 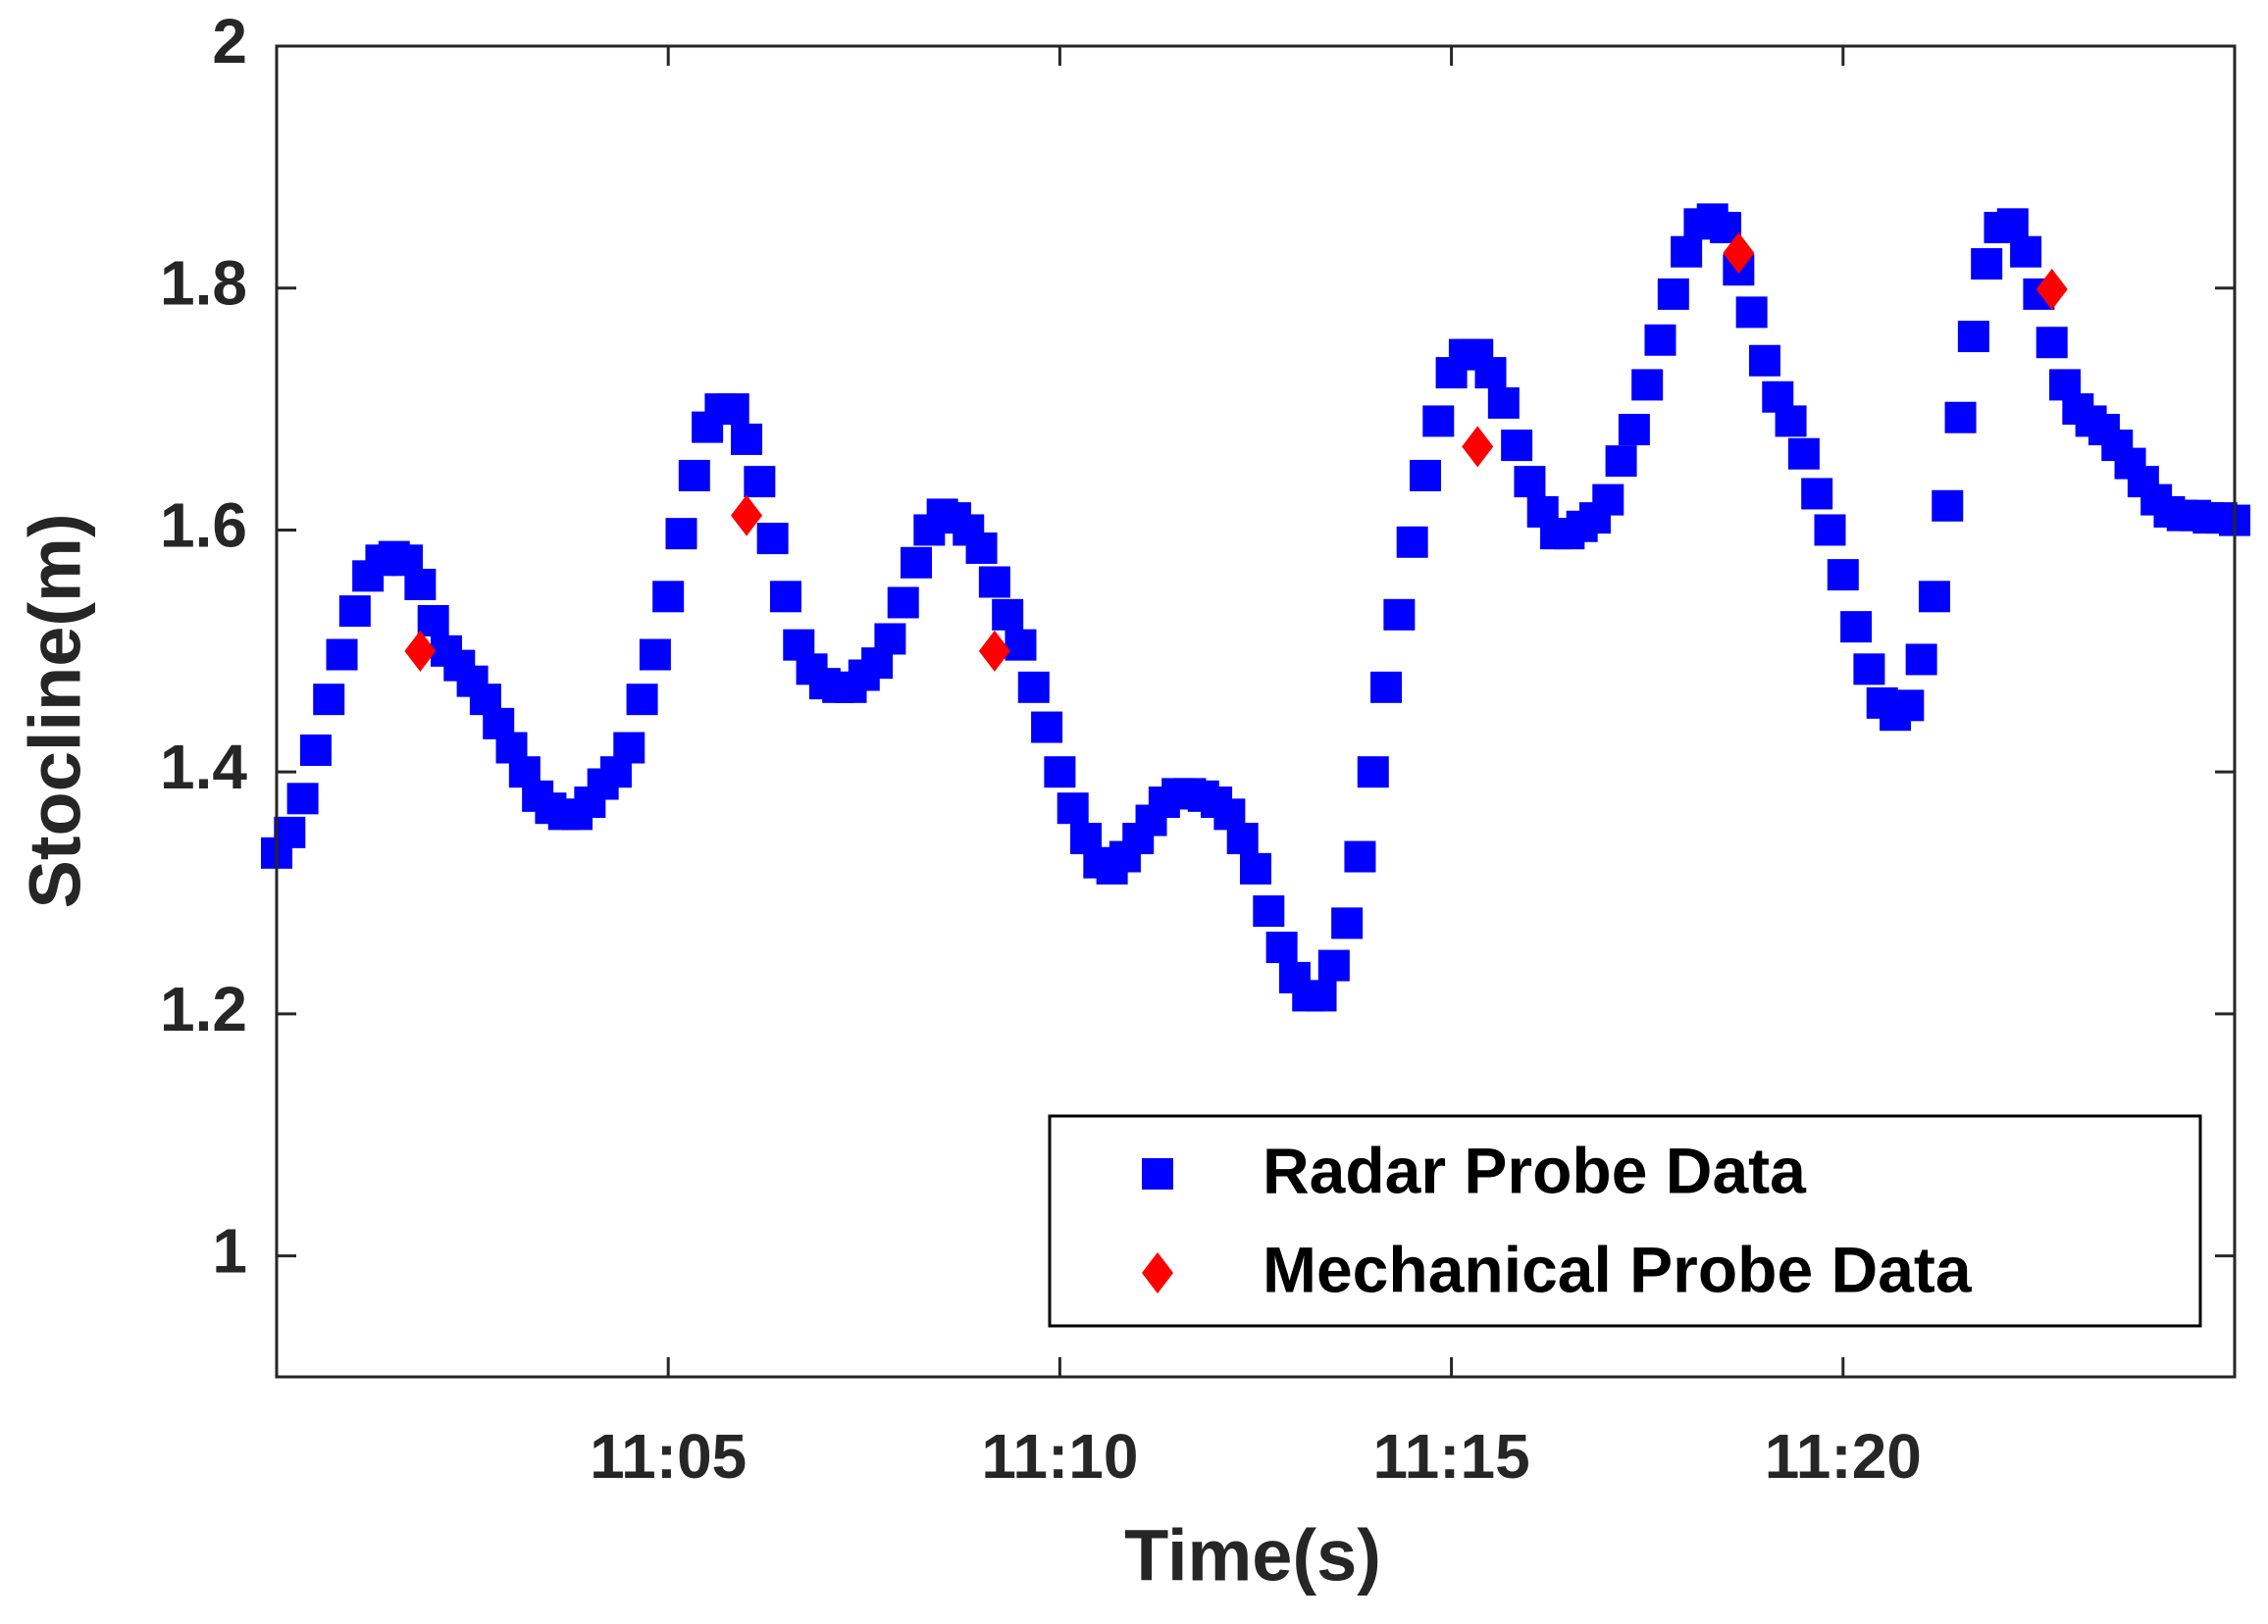 I want to click on y-axis-label: Stocline(m), so click(x=56, y=711).